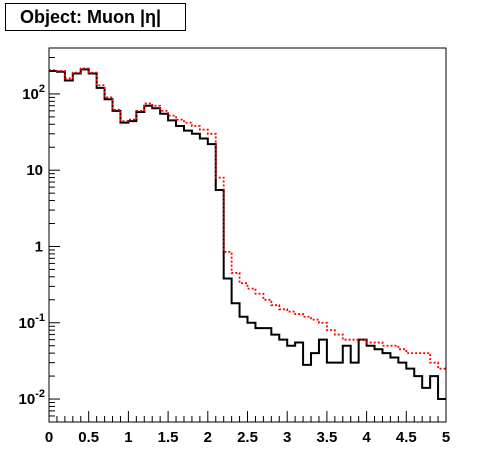 Image resolution: width=496 pixels, height=472 pixels. What do you see at coordinates (287, 437) in the screenshot?
I see `x-tick-label: 3` at bounding box center [287, 437].